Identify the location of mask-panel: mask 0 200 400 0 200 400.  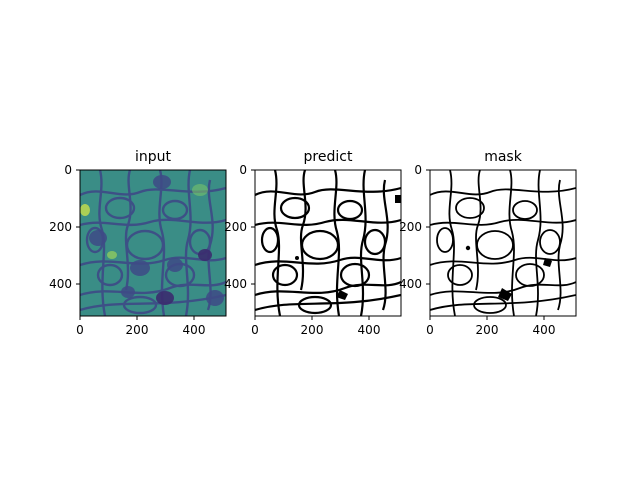
(488, 243).